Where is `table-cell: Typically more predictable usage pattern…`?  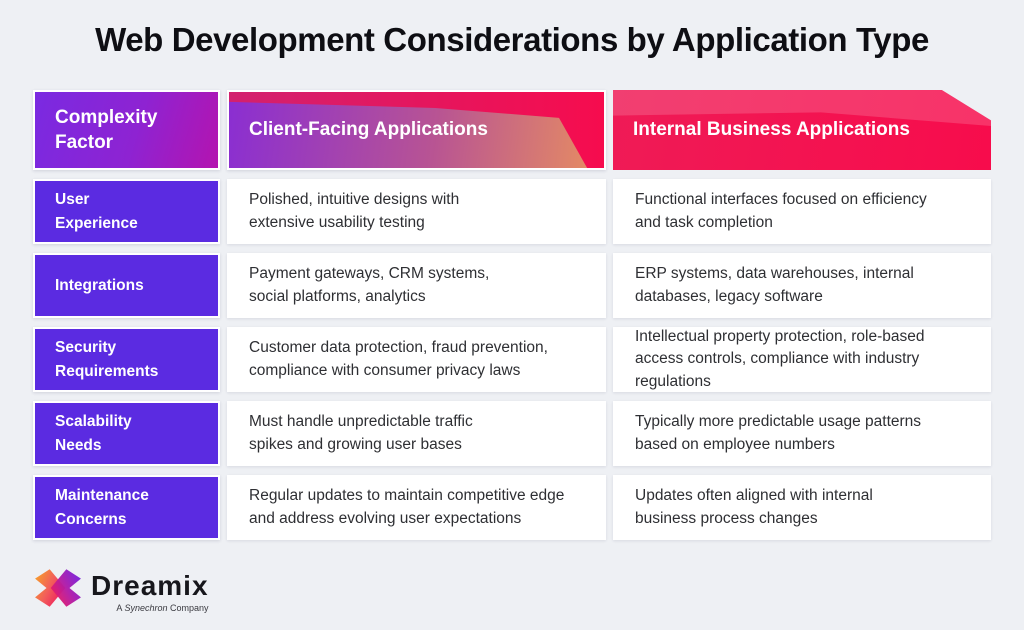 table-cell: Typically more predictable usage pattern… is located at coordinates (802, 433).